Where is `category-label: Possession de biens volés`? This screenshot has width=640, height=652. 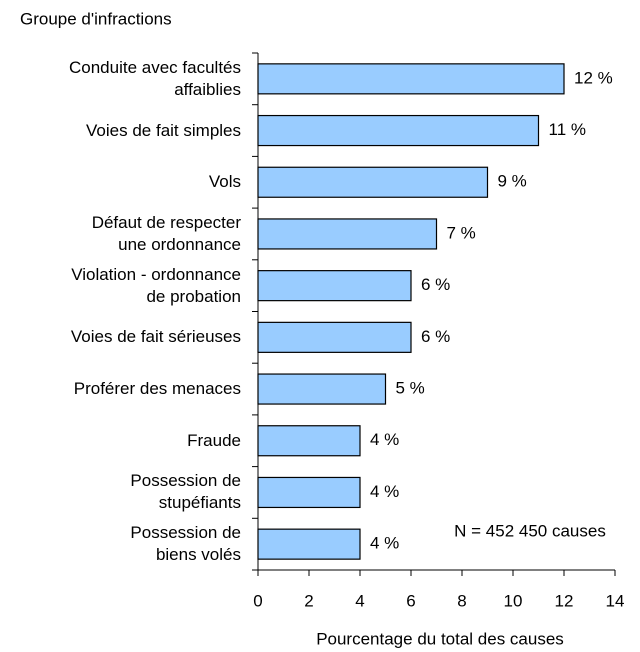
category-label: Possession de biens volés is located at coordinates (185, 544).